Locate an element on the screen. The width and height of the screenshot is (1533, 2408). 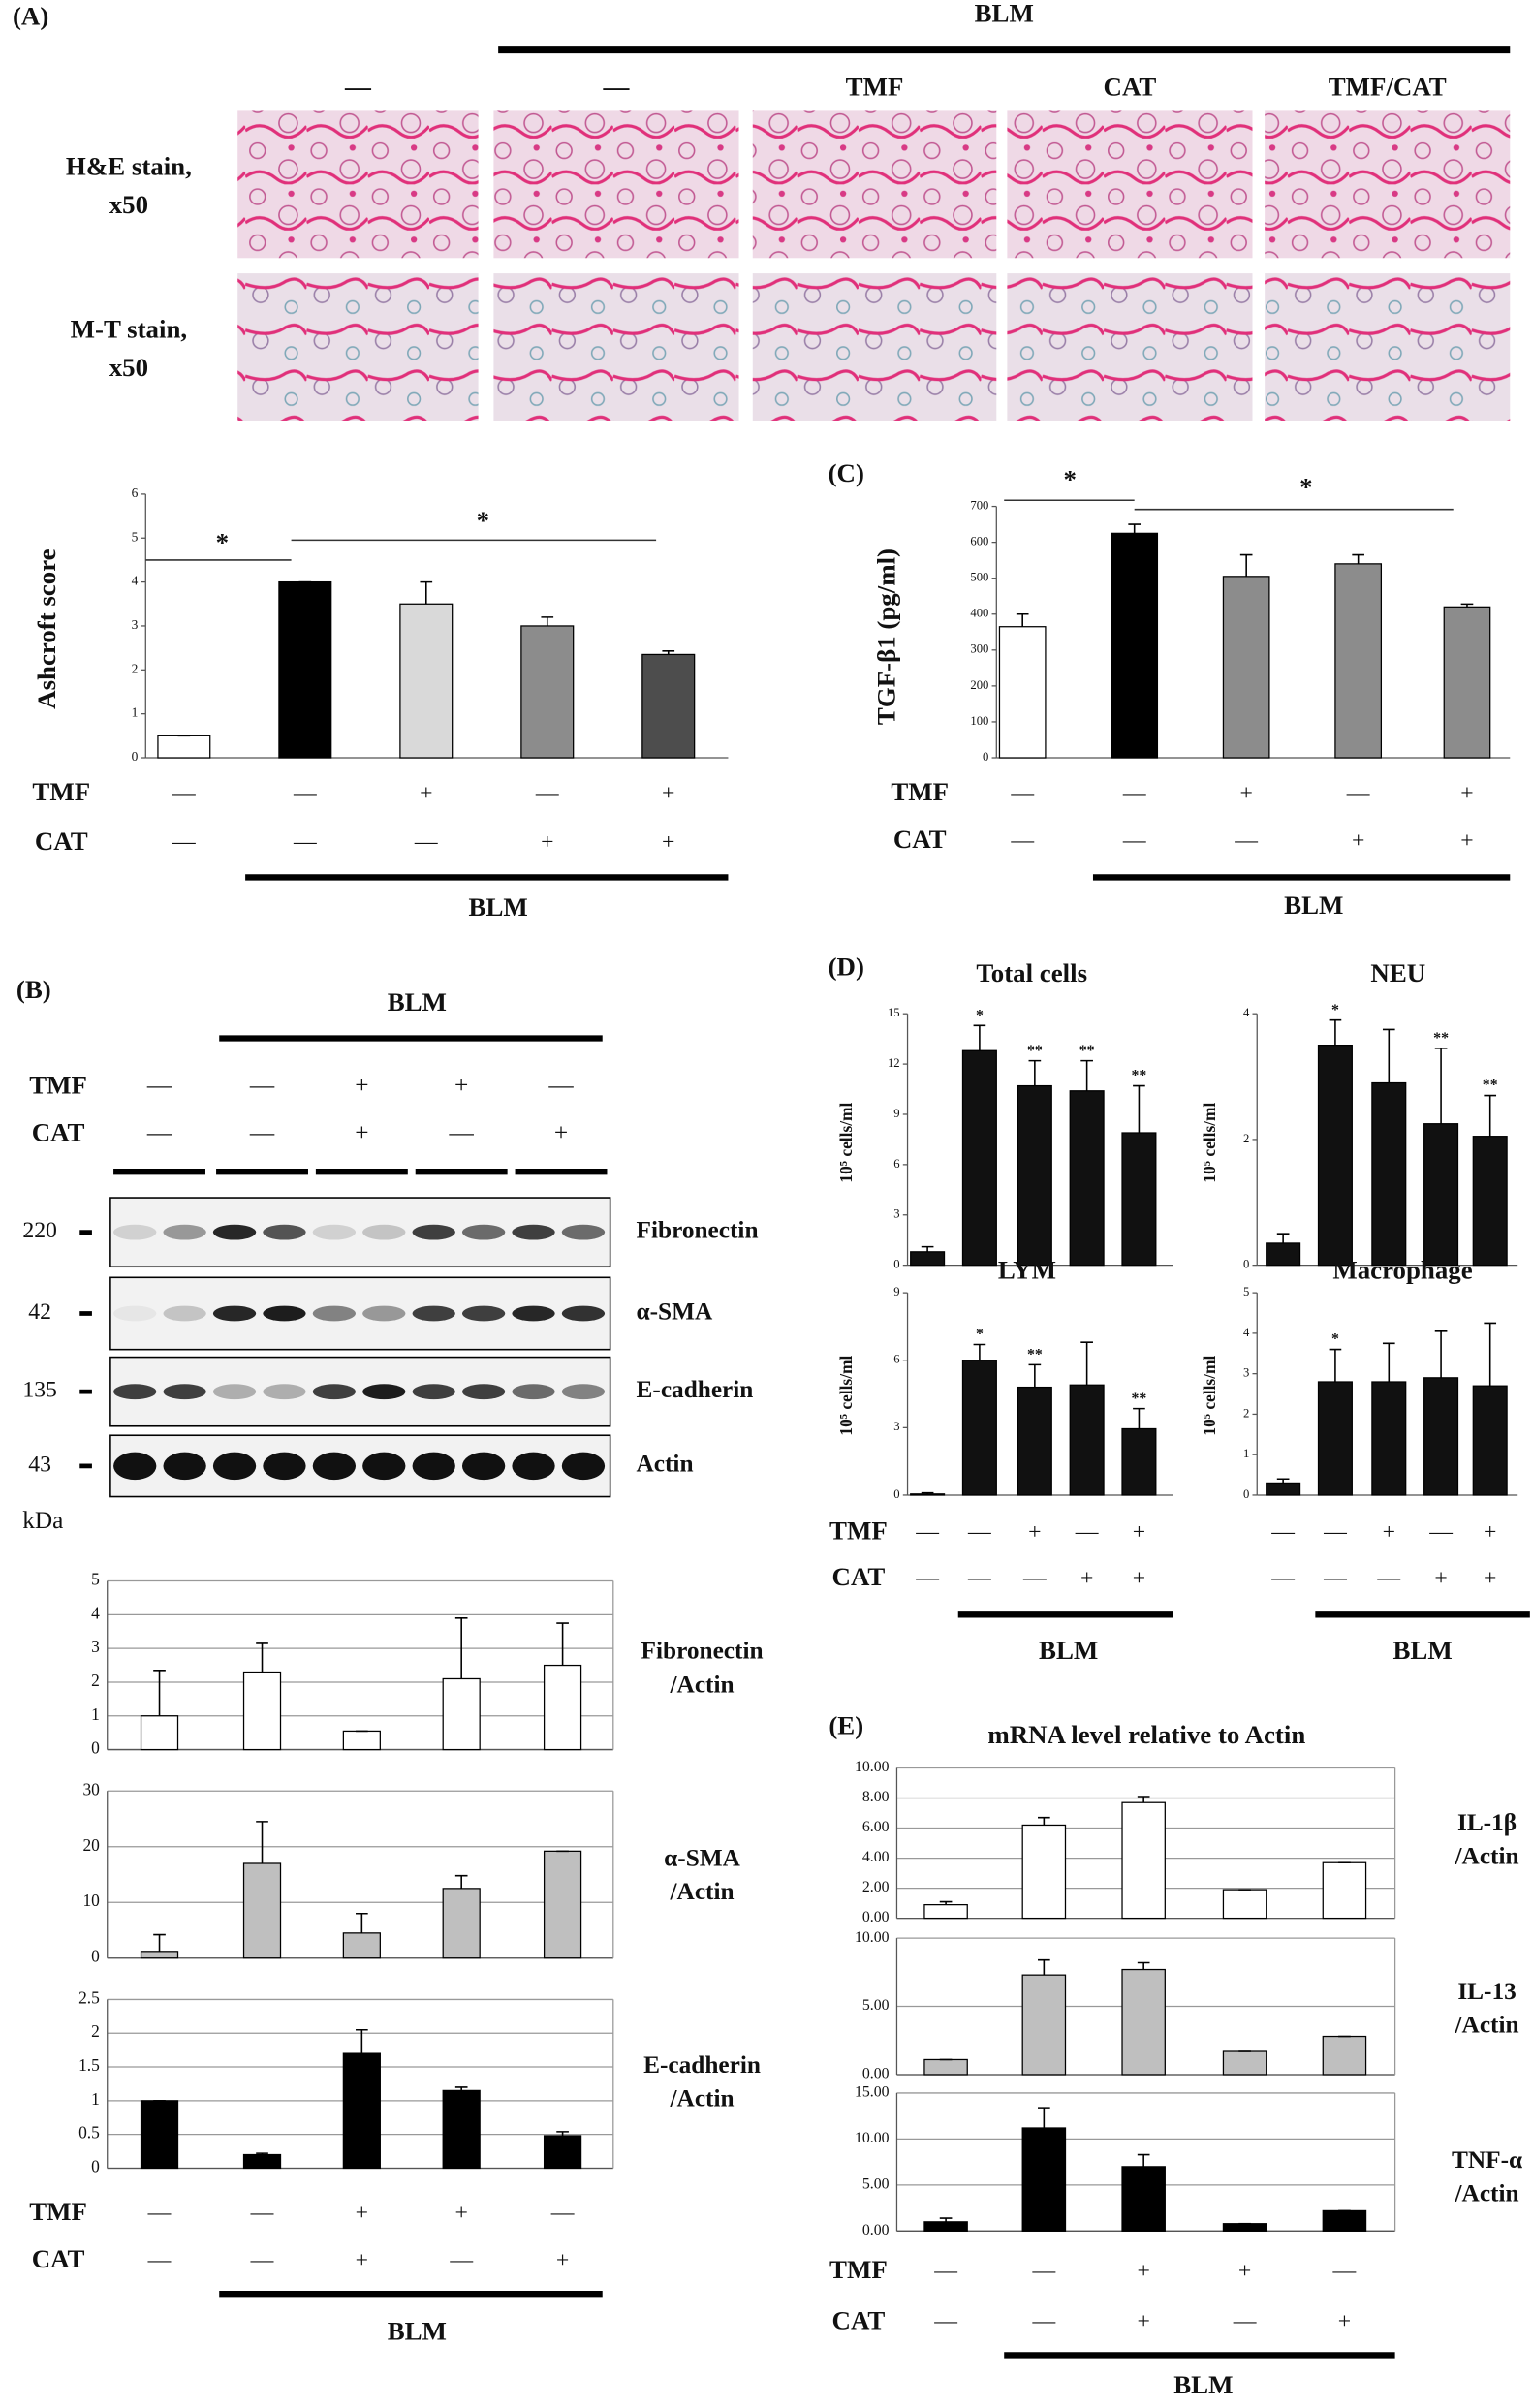
y-tick-label: 12 is located at coordinates (894, 1063).